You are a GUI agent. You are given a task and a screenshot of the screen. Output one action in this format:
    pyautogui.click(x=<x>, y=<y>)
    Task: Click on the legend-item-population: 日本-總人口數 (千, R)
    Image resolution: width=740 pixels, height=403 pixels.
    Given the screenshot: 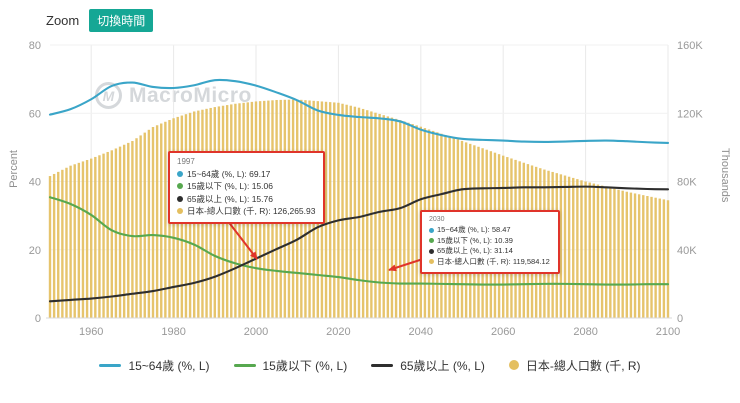 What is the action you would take?
    pyautogui.click(x=574, y=365)
    